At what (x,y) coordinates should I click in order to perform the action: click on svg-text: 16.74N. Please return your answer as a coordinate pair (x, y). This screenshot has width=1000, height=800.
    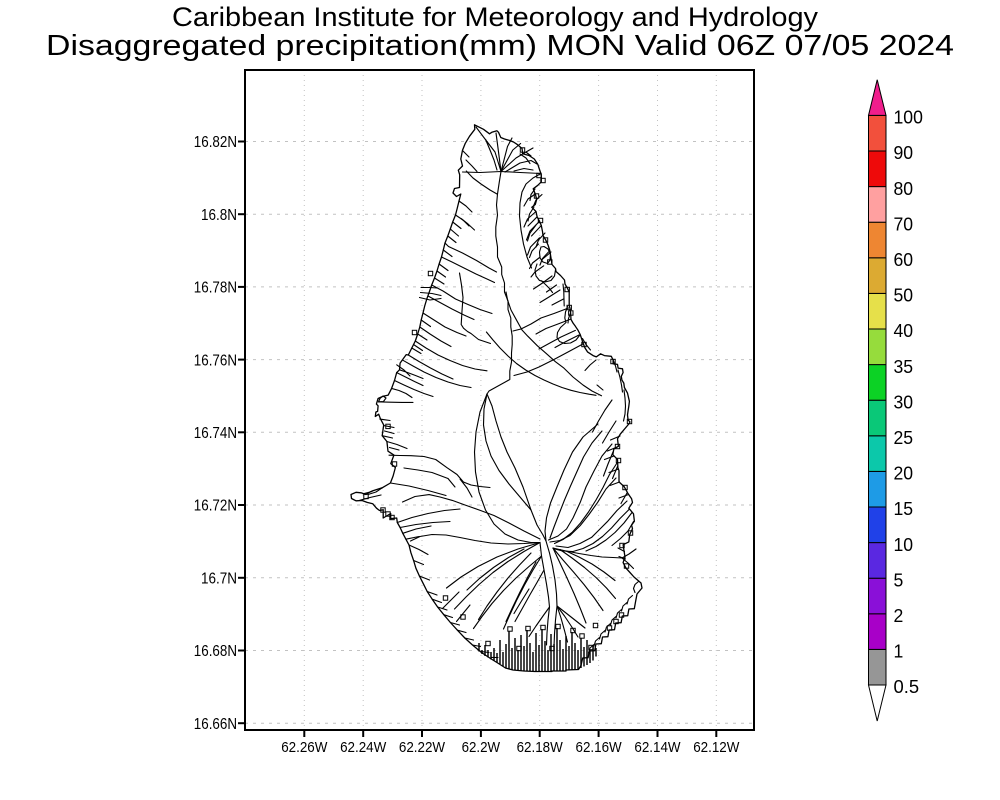
    Looking at the image, I should click on (215, 433).